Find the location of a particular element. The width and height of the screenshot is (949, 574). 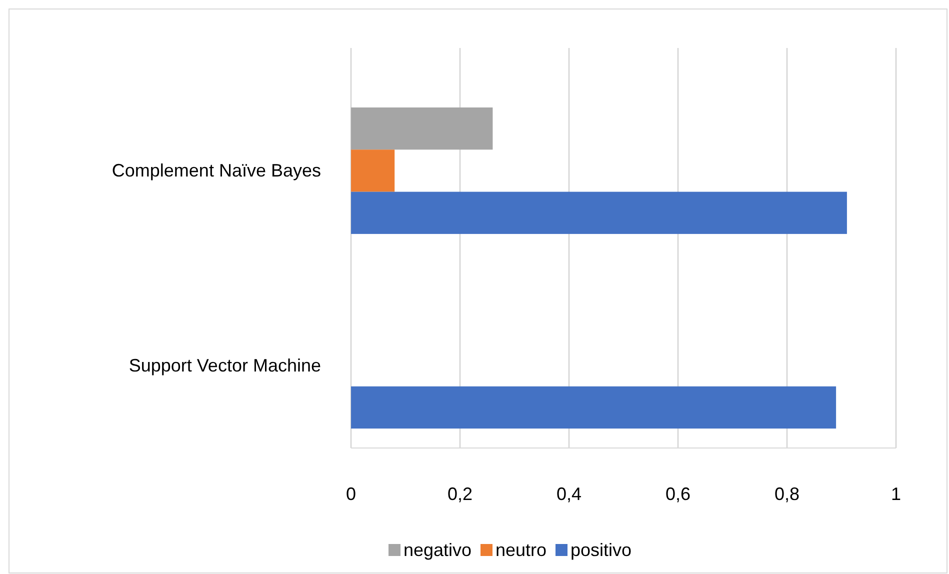

legend-label: neutro is located at coordinates (521, 550).